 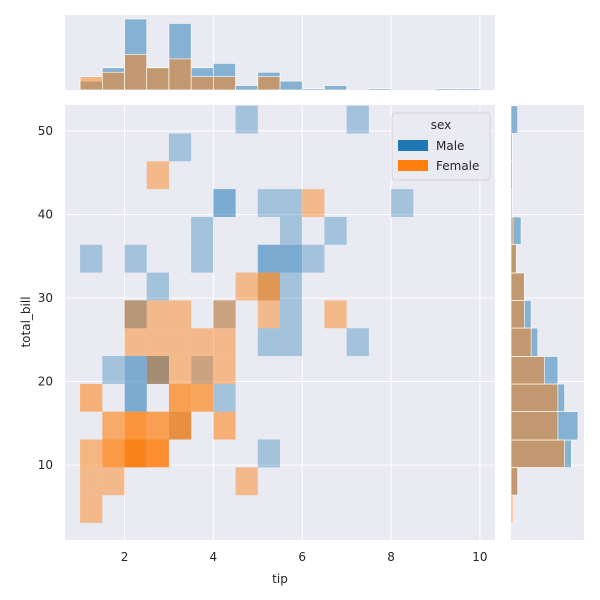 What do you see at coordinates (457, 166) in the screenshot?
I see `legend-label-female: Female` at bounding box center [457, 166].